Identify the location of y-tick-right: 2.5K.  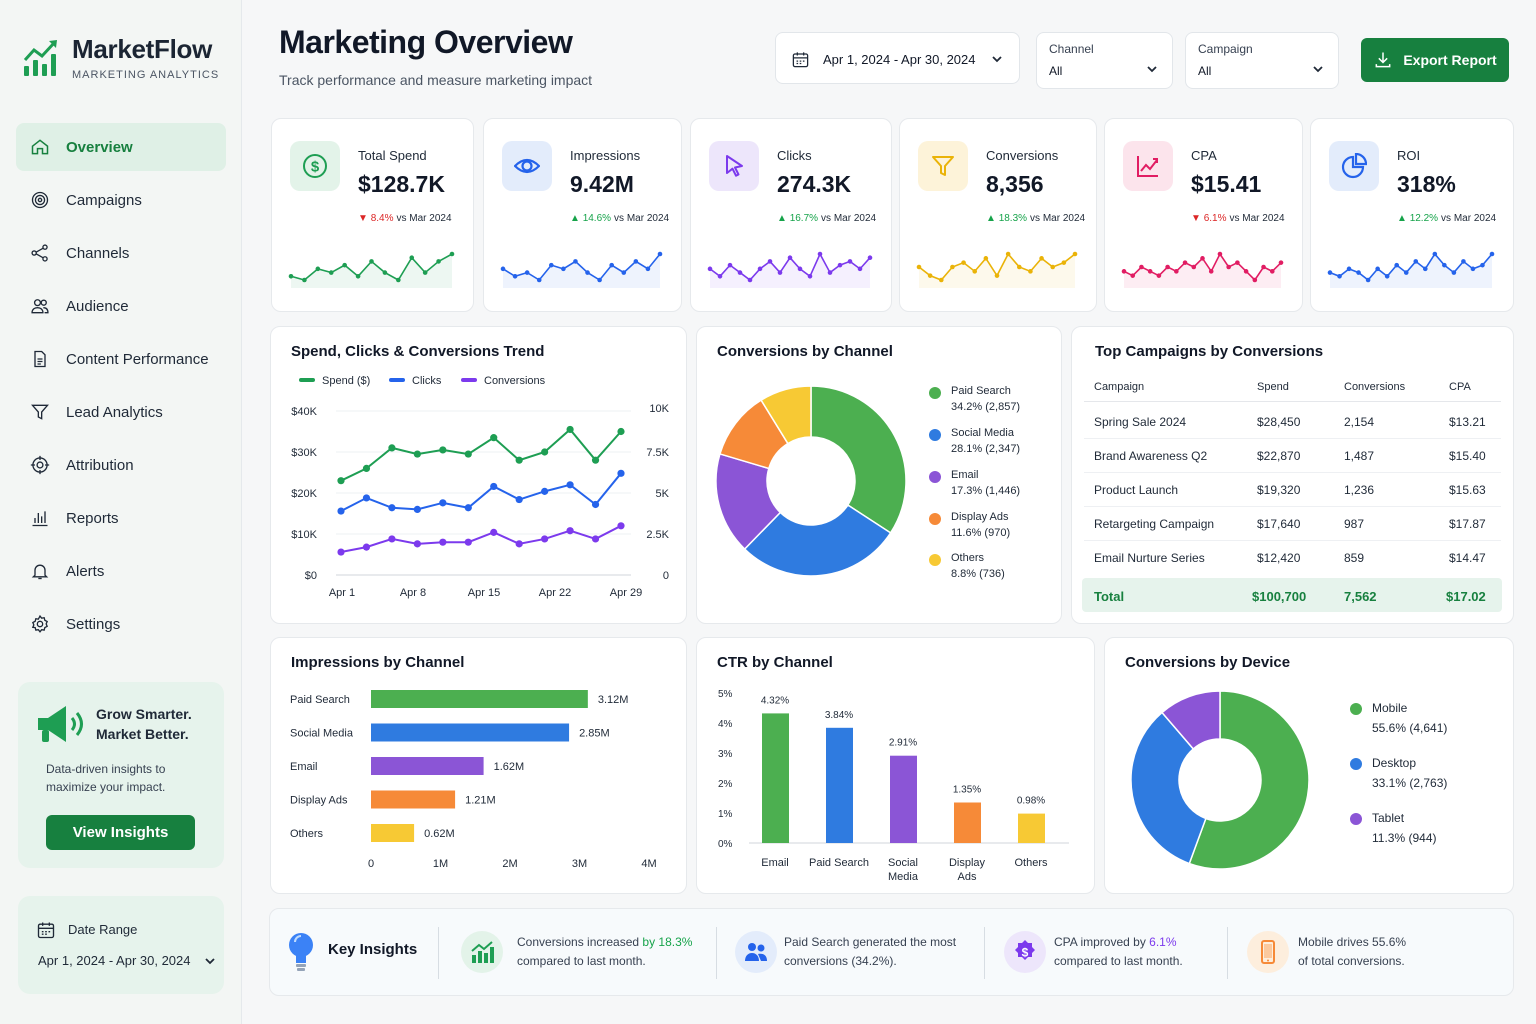
(657, 535).